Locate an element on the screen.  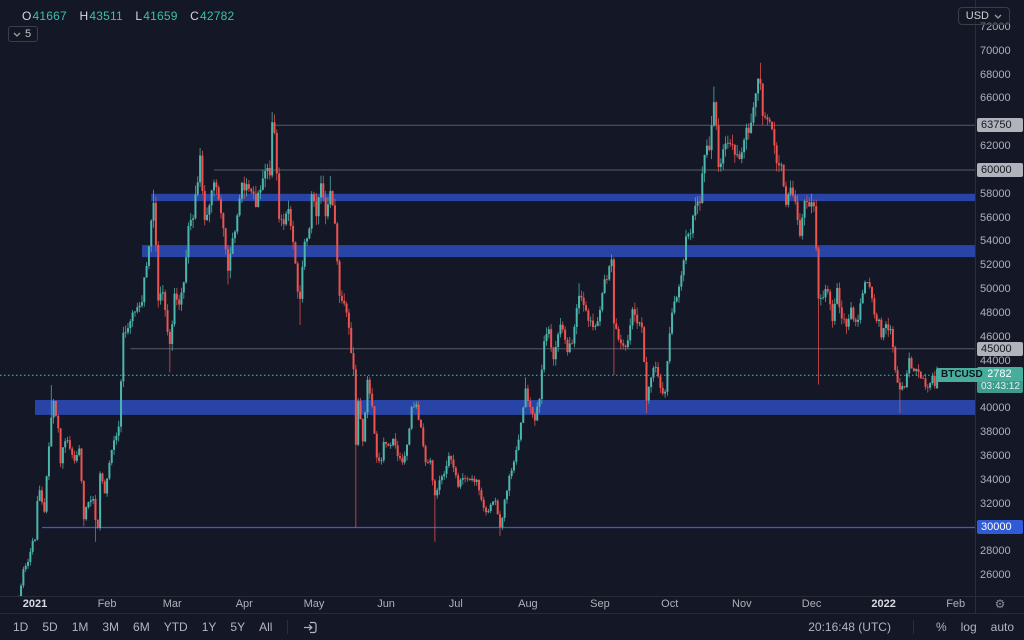
date-range-buttons: 1D 5D 1M 3M 6M YTD 1Y 5Y All is located at coordinates (139, 627).